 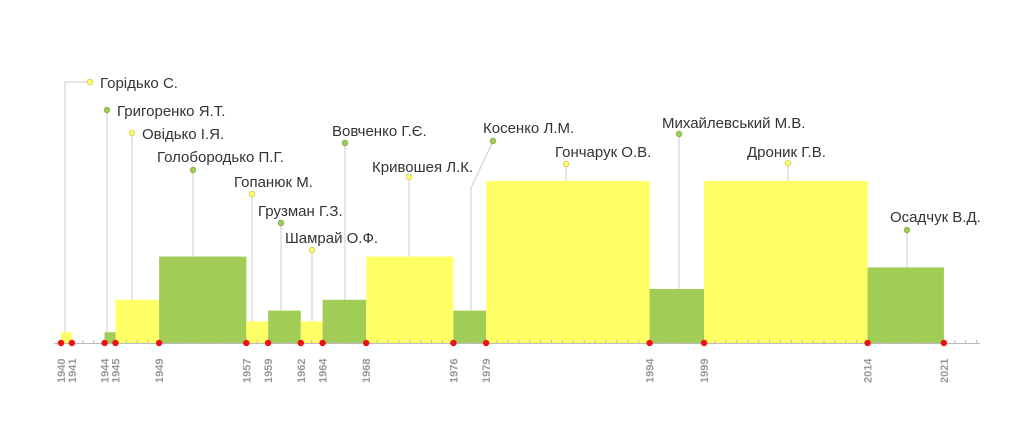 What do you see at coordinates (324, 370) in the screenshot?
I see `year-label: 1964` at bounding box center [324, 370].